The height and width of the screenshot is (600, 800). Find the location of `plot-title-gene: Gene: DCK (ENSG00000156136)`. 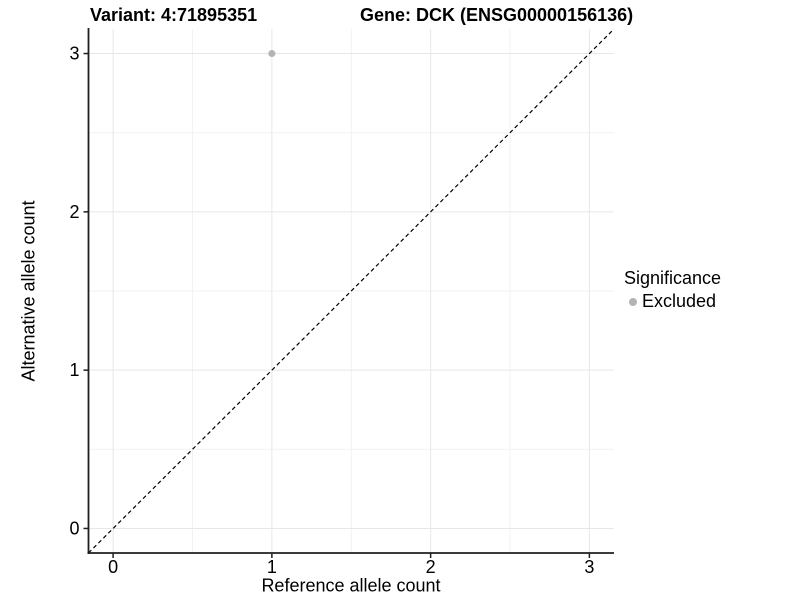

plot-title-gene: Gene: DCK (ENSG00000156136) is located at coordinates (497, 15).